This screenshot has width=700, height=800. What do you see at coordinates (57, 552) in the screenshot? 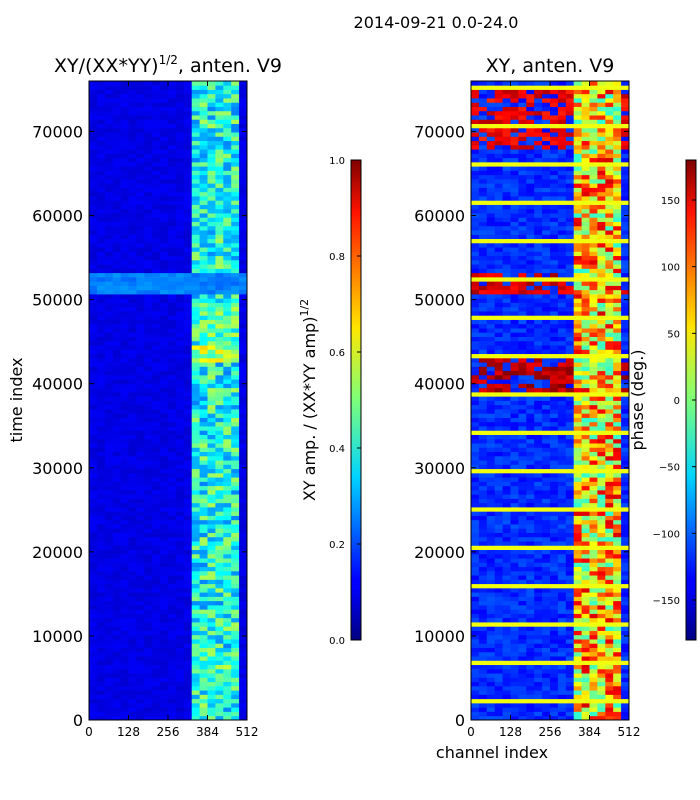
I see `left-y-tick-label: 20000` at bounding box center [57, 552].